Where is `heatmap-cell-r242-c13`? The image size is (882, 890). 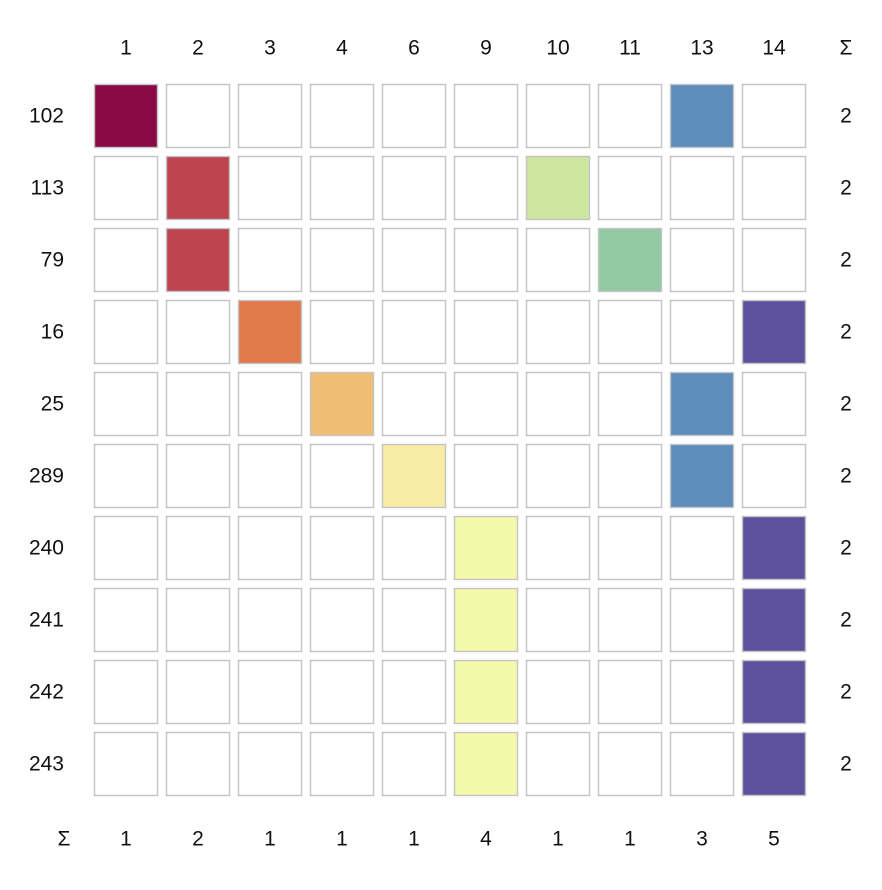
heatmap-cell-r242-c13 is located at coordinates (702, 692).